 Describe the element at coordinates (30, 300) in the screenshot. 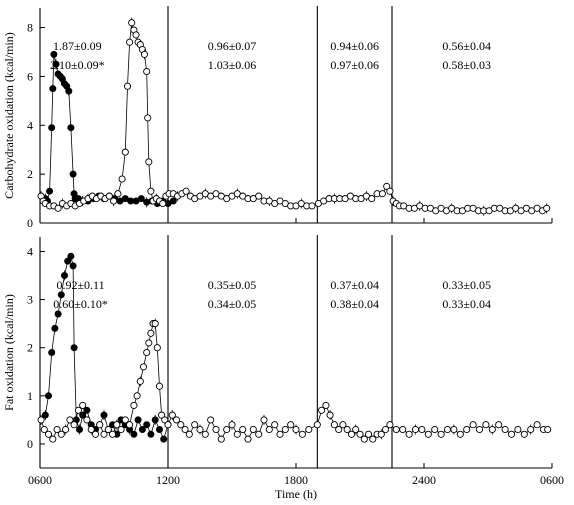

I see `y-tick-label: 3` at that location.